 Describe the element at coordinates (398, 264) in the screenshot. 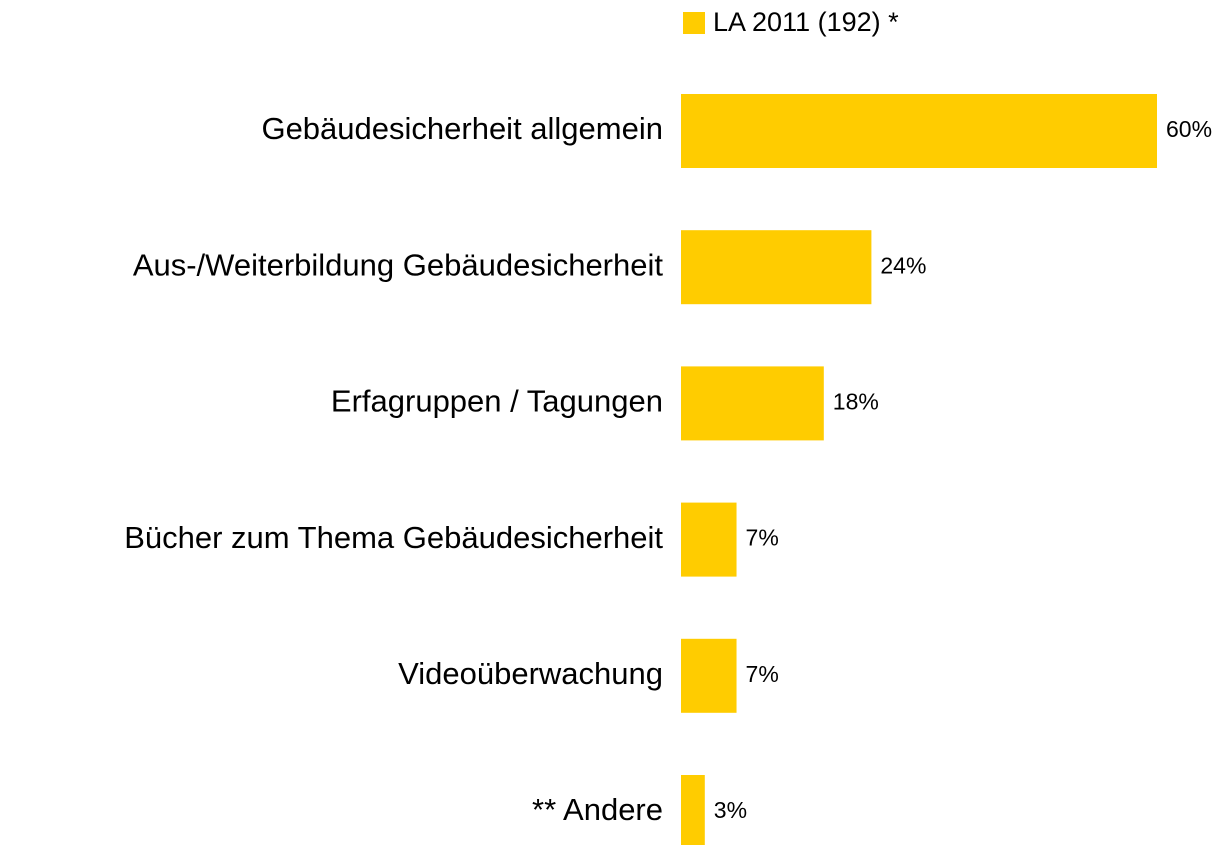

I see `category-label: Aus-/Weiterbildung Gebäudesicherheit` at that location.